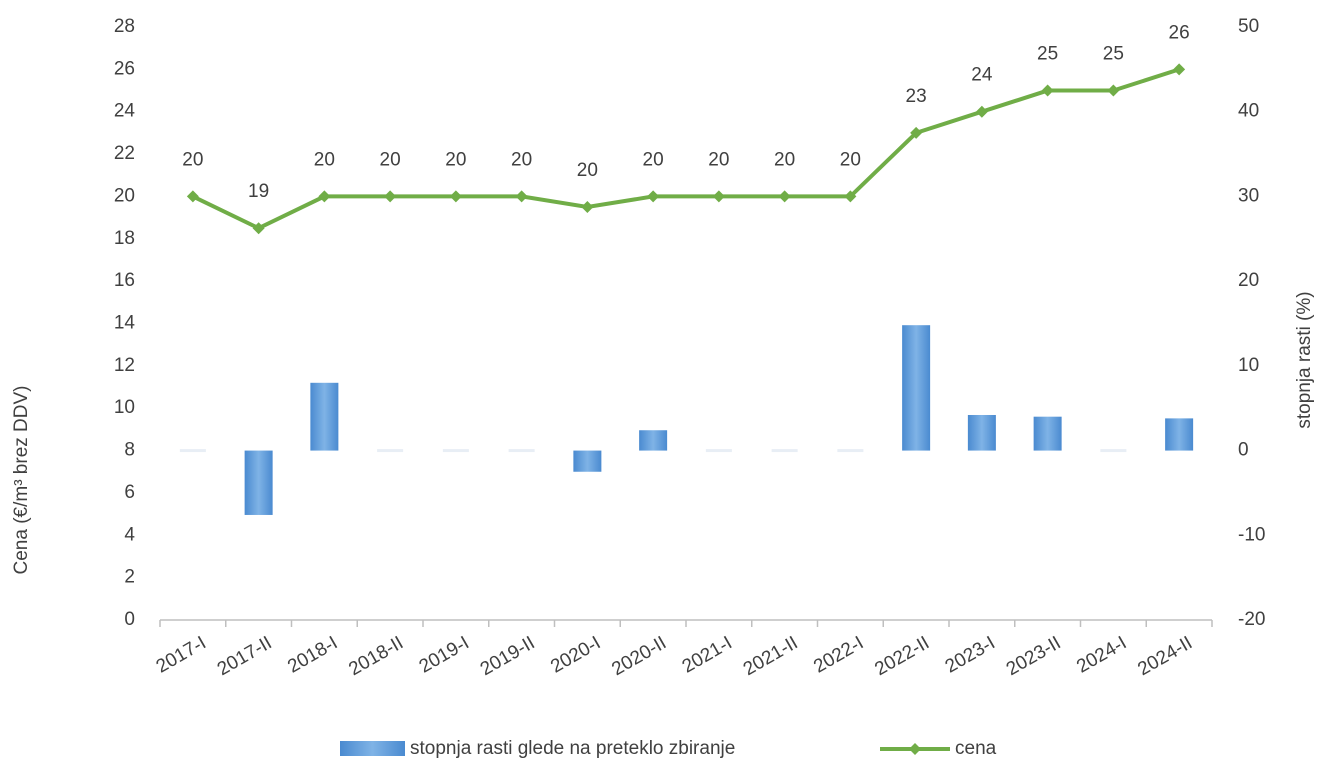 This screenshot has height=763, width=1323. Describe the element at coordinates (1243, 450) in the screenshot. I see `y2-tick-label: 0` at that location.